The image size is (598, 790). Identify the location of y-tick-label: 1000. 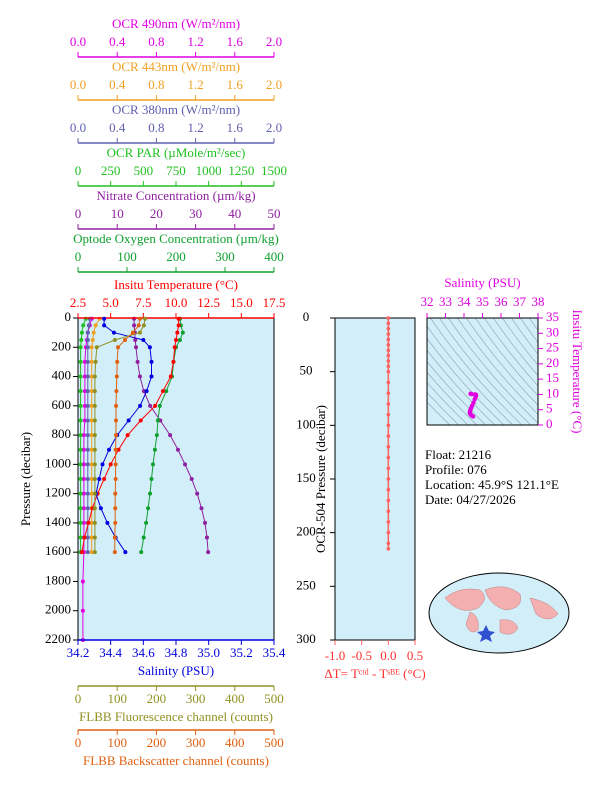
(58, 462).